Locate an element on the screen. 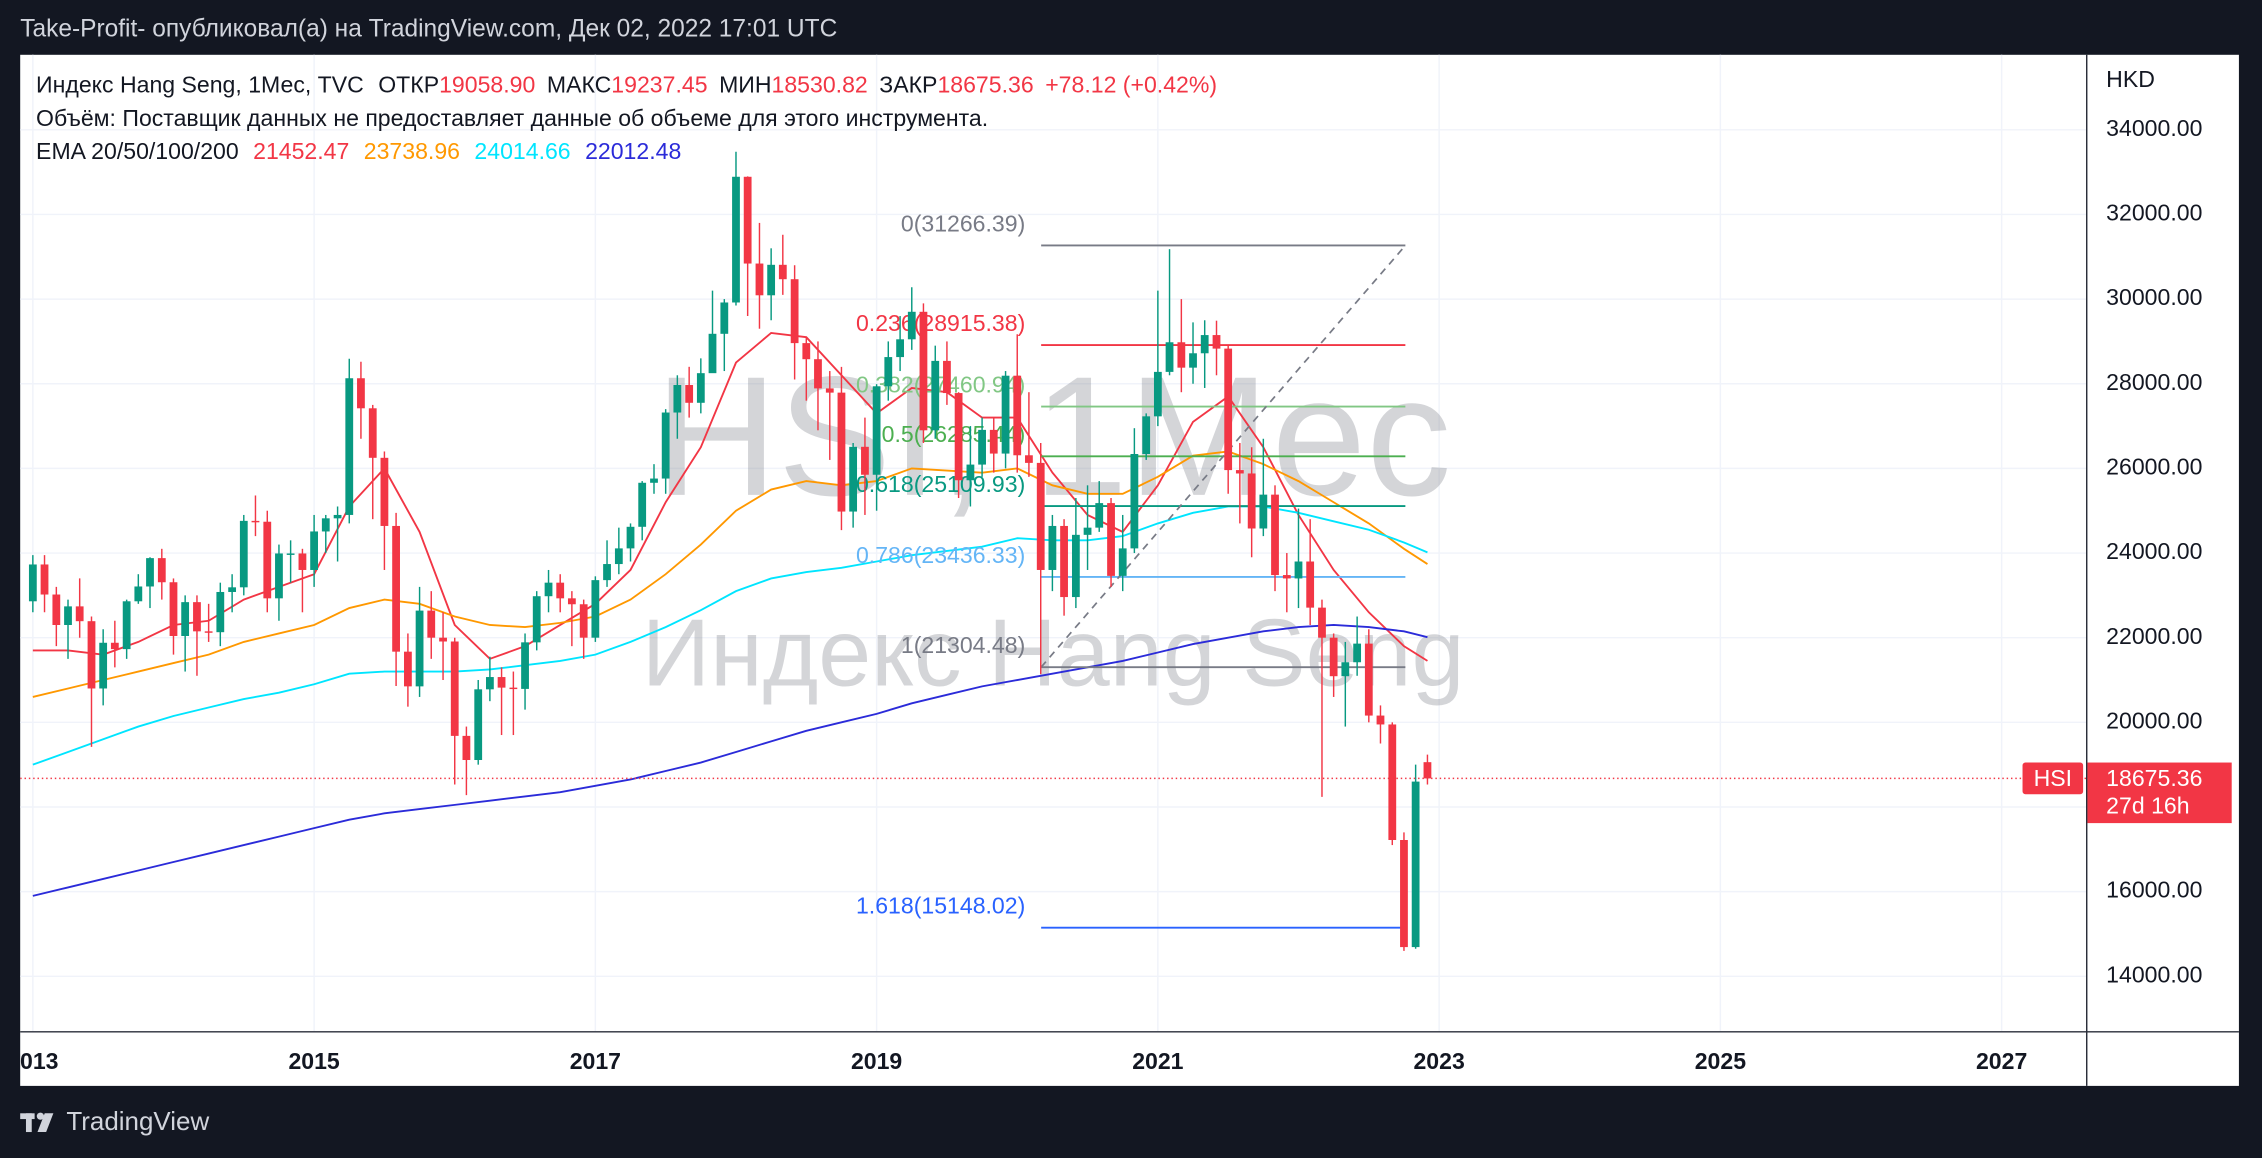 This screenshot has width=2262, height=1158. fib-label: 0.382(27460.94) is located at coordinates (940, 384).